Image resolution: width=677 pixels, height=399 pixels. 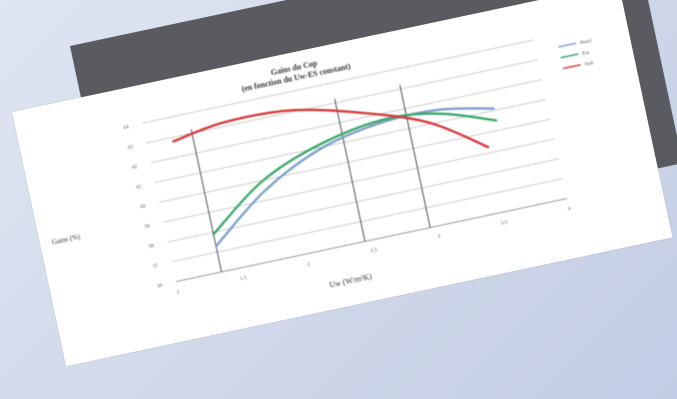 I want to click on x-tick-label: 1.5, so click(x=243, y=278).